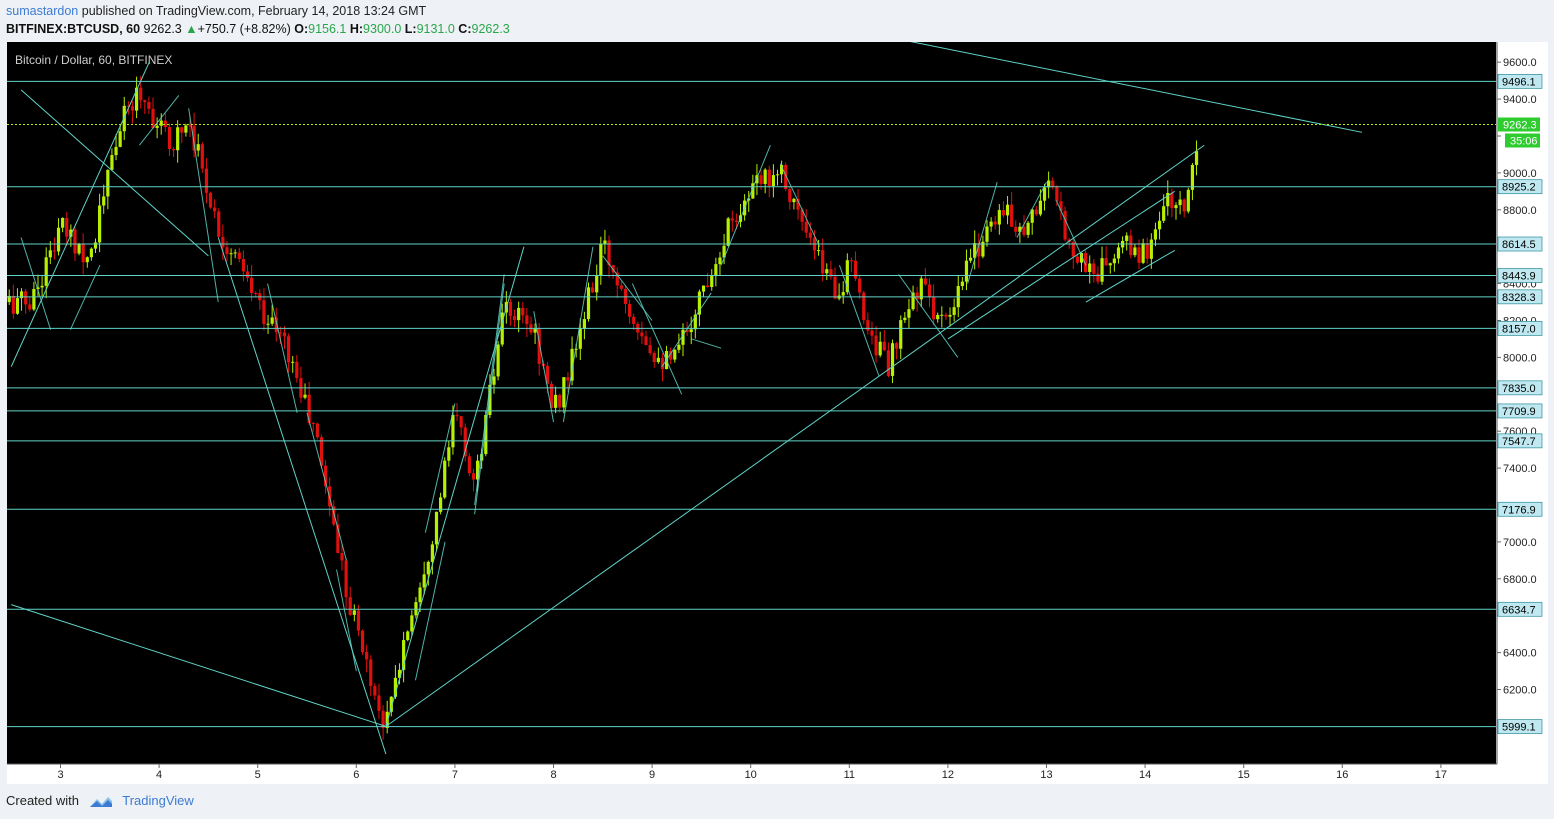 This screenshot has height=819, width=1554. What do you see at coordinates (1524, 142) in the screenshot?
I see `countdown-text: 35:06` at bounding box center [1524, 142].